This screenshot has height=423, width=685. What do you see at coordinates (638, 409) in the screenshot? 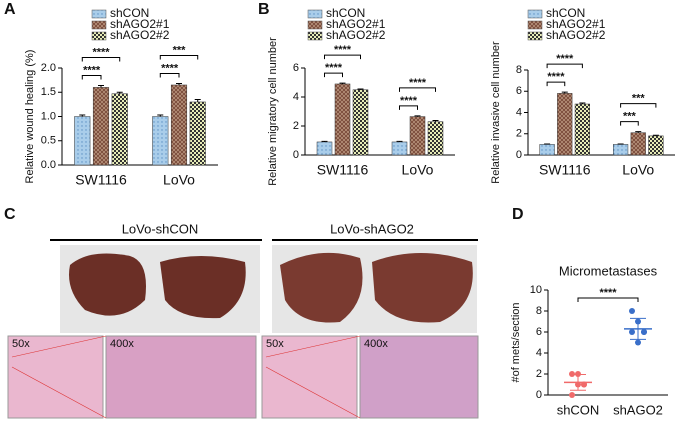
I see `x-tick-label: shAGO2` at bounding box center [638, 409].